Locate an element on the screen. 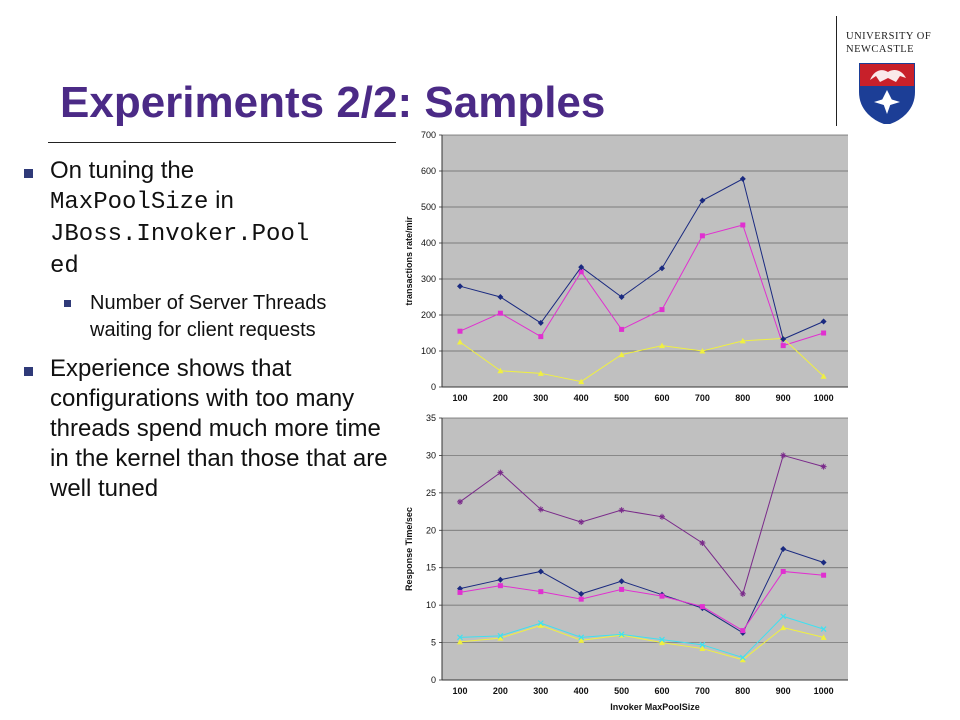 The height and width of the screenshot is (720, 960). series-OrderStatus is located at coordinates (642, 642).